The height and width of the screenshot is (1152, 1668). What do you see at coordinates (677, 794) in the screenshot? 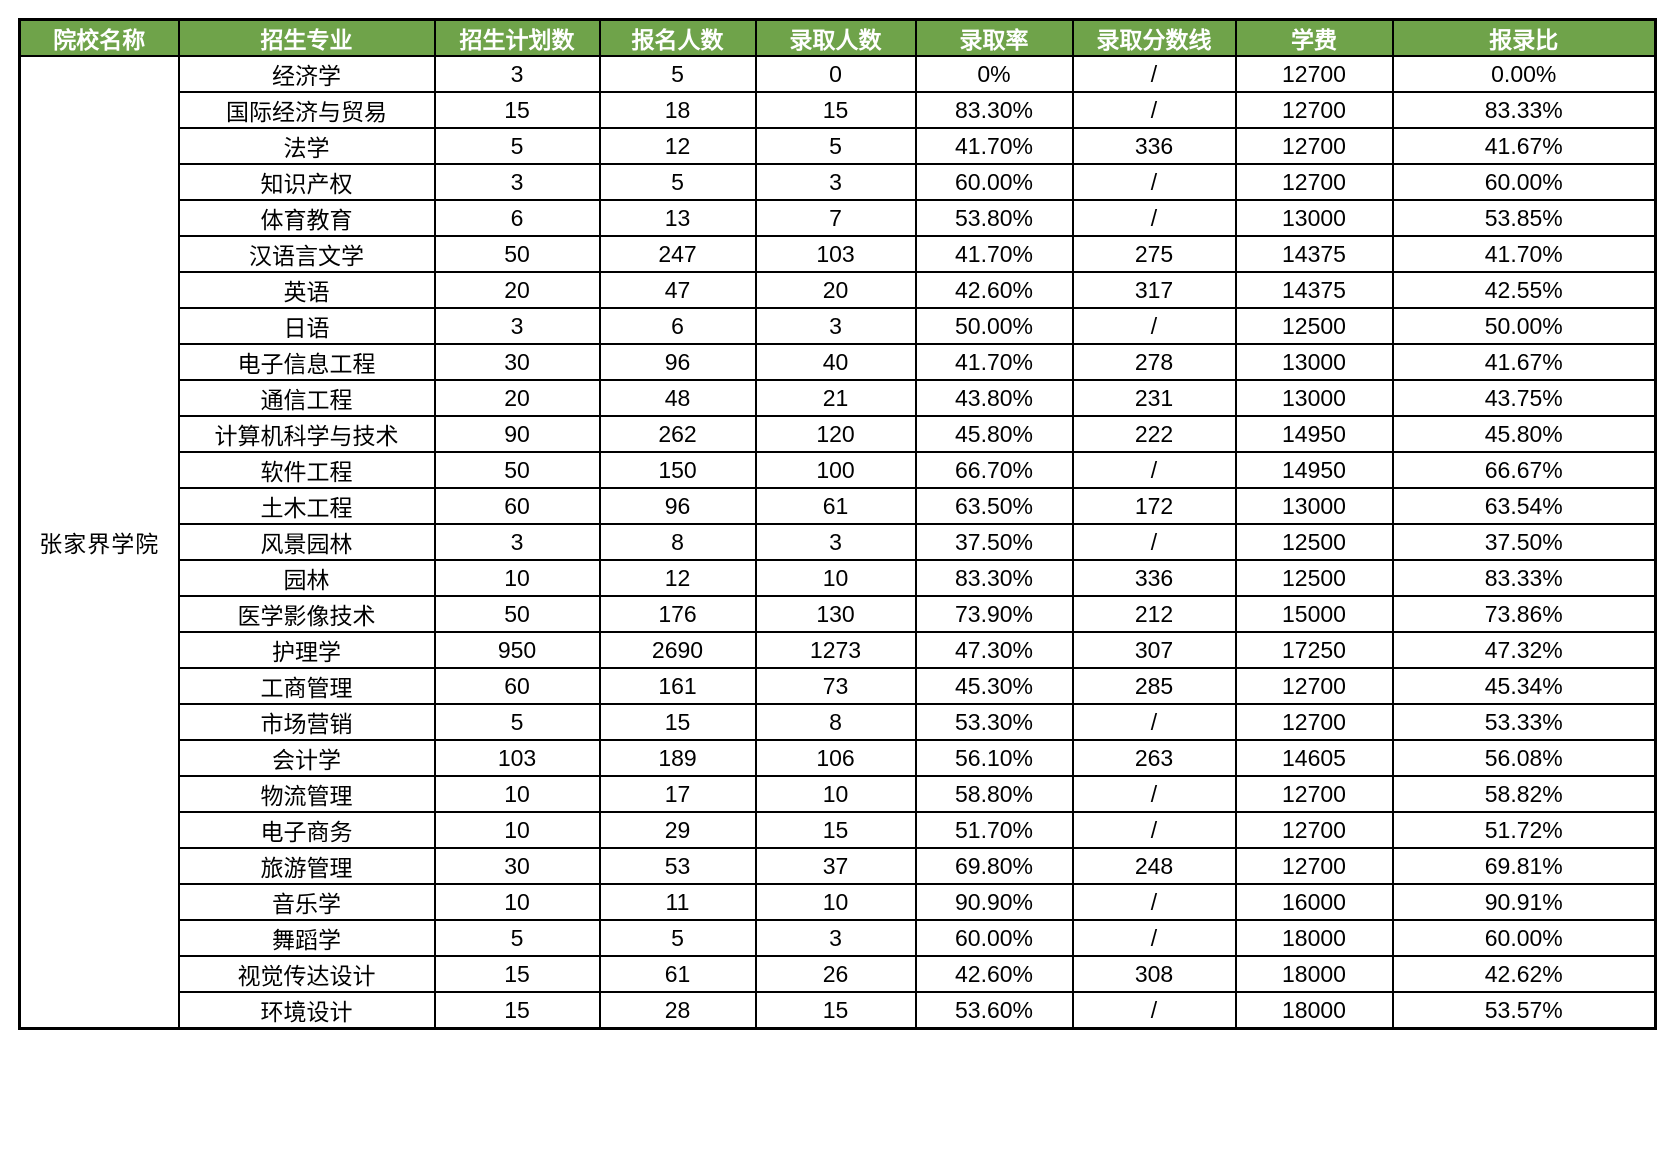
I see `table-cell-applicants: 17` at bounding box center [677, 794].